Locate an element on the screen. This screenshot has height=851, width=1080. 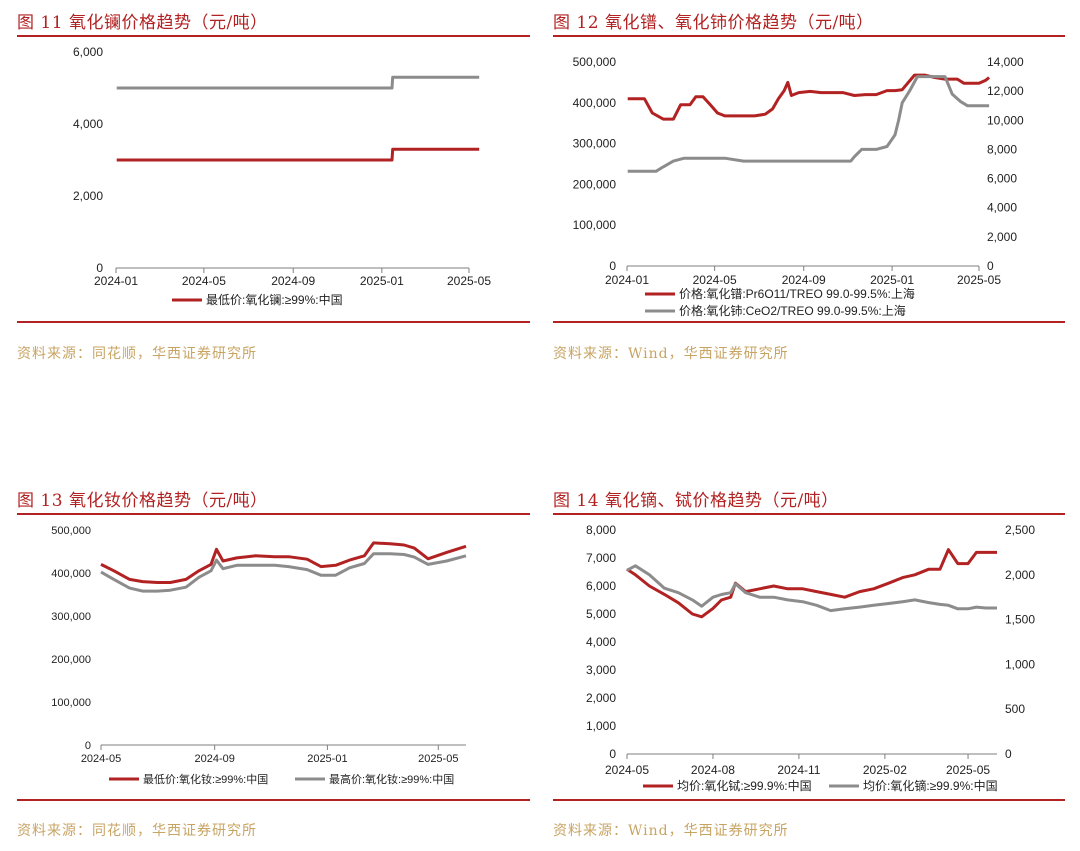
y2-tick-label: 4,000 is located at coordinates (1002, 208).